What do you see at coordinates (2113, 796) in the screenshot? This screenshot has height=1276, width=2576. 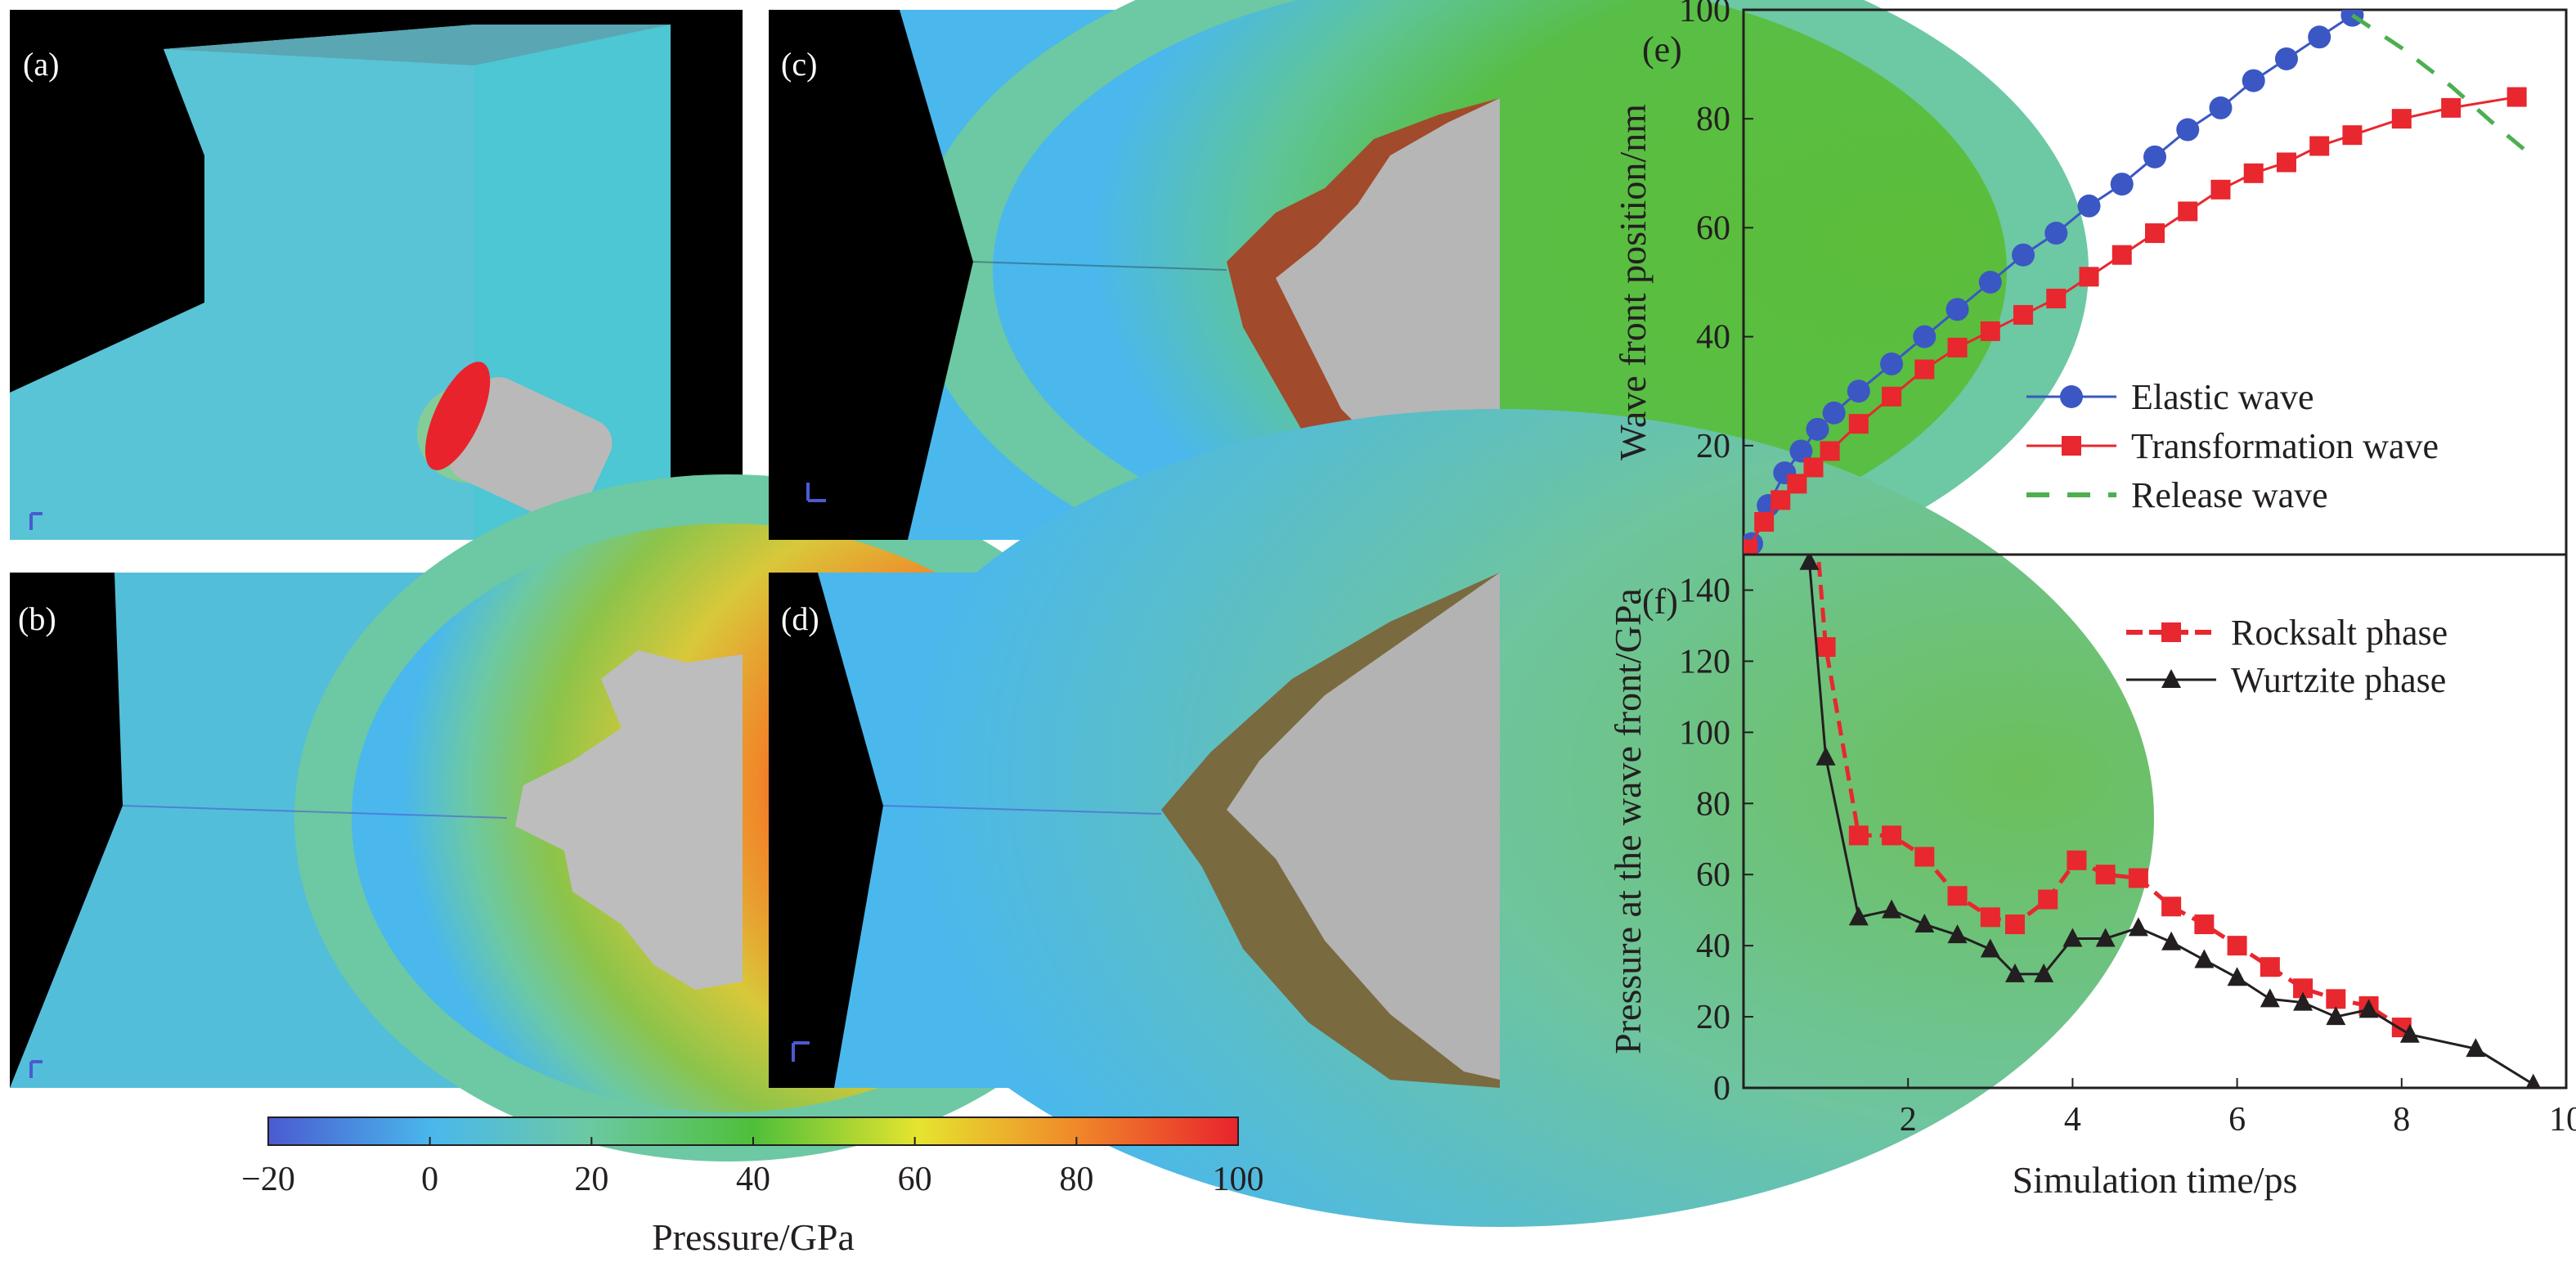 I see `series-rocksalt-phase` at bounding box center [2113, 796].